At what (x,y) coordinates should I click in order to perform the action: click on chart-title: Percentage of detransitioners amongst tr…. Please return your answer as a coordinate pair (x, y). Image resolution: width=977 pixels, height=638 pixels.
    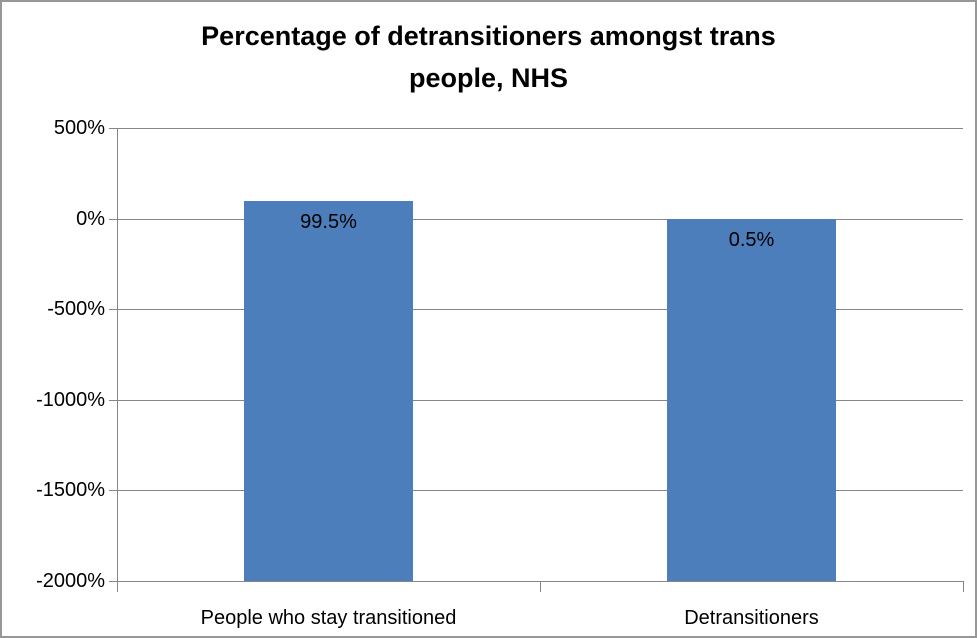
    Looking at the image, I should click on (488, 57).